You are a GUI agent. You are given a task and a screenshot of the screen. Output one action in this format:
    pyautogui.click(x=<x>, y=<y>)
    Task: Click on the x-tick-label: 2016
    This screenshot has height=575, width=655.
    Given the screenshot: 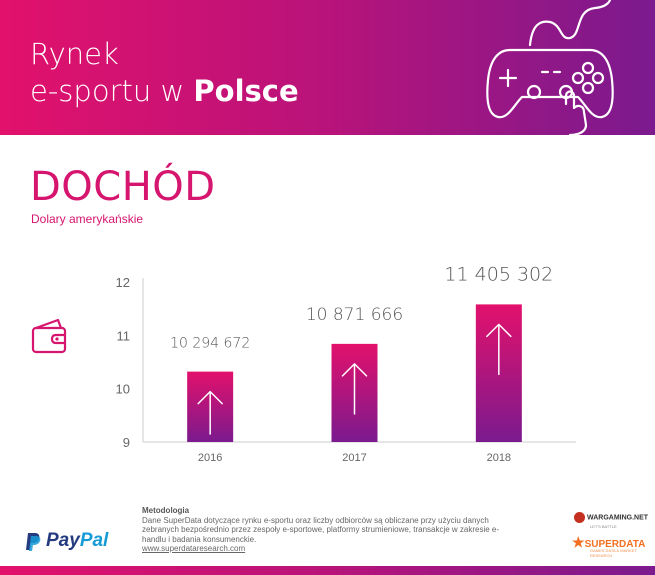 What is the action you would take?
    pyautogui.click(x=210, y=458)
    